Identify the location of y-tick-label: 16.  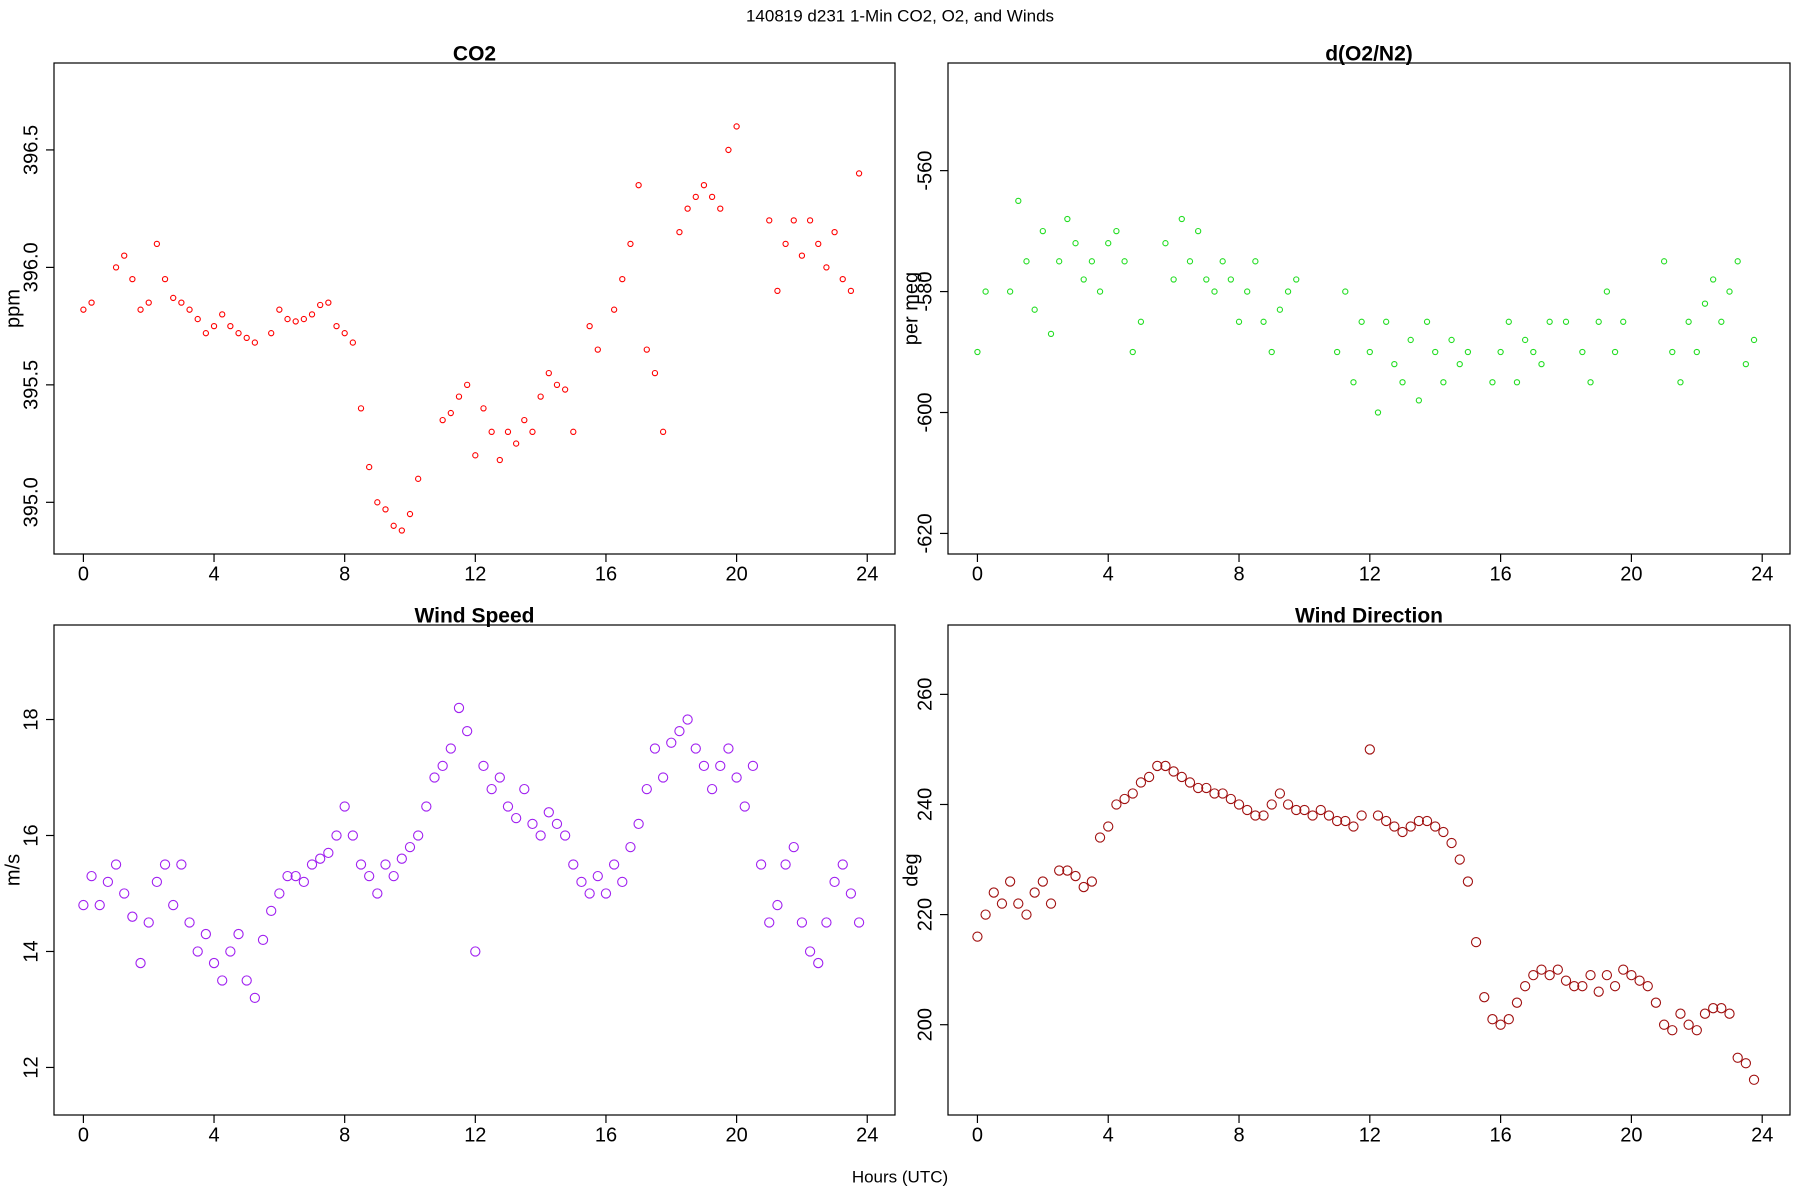
(31, 835).